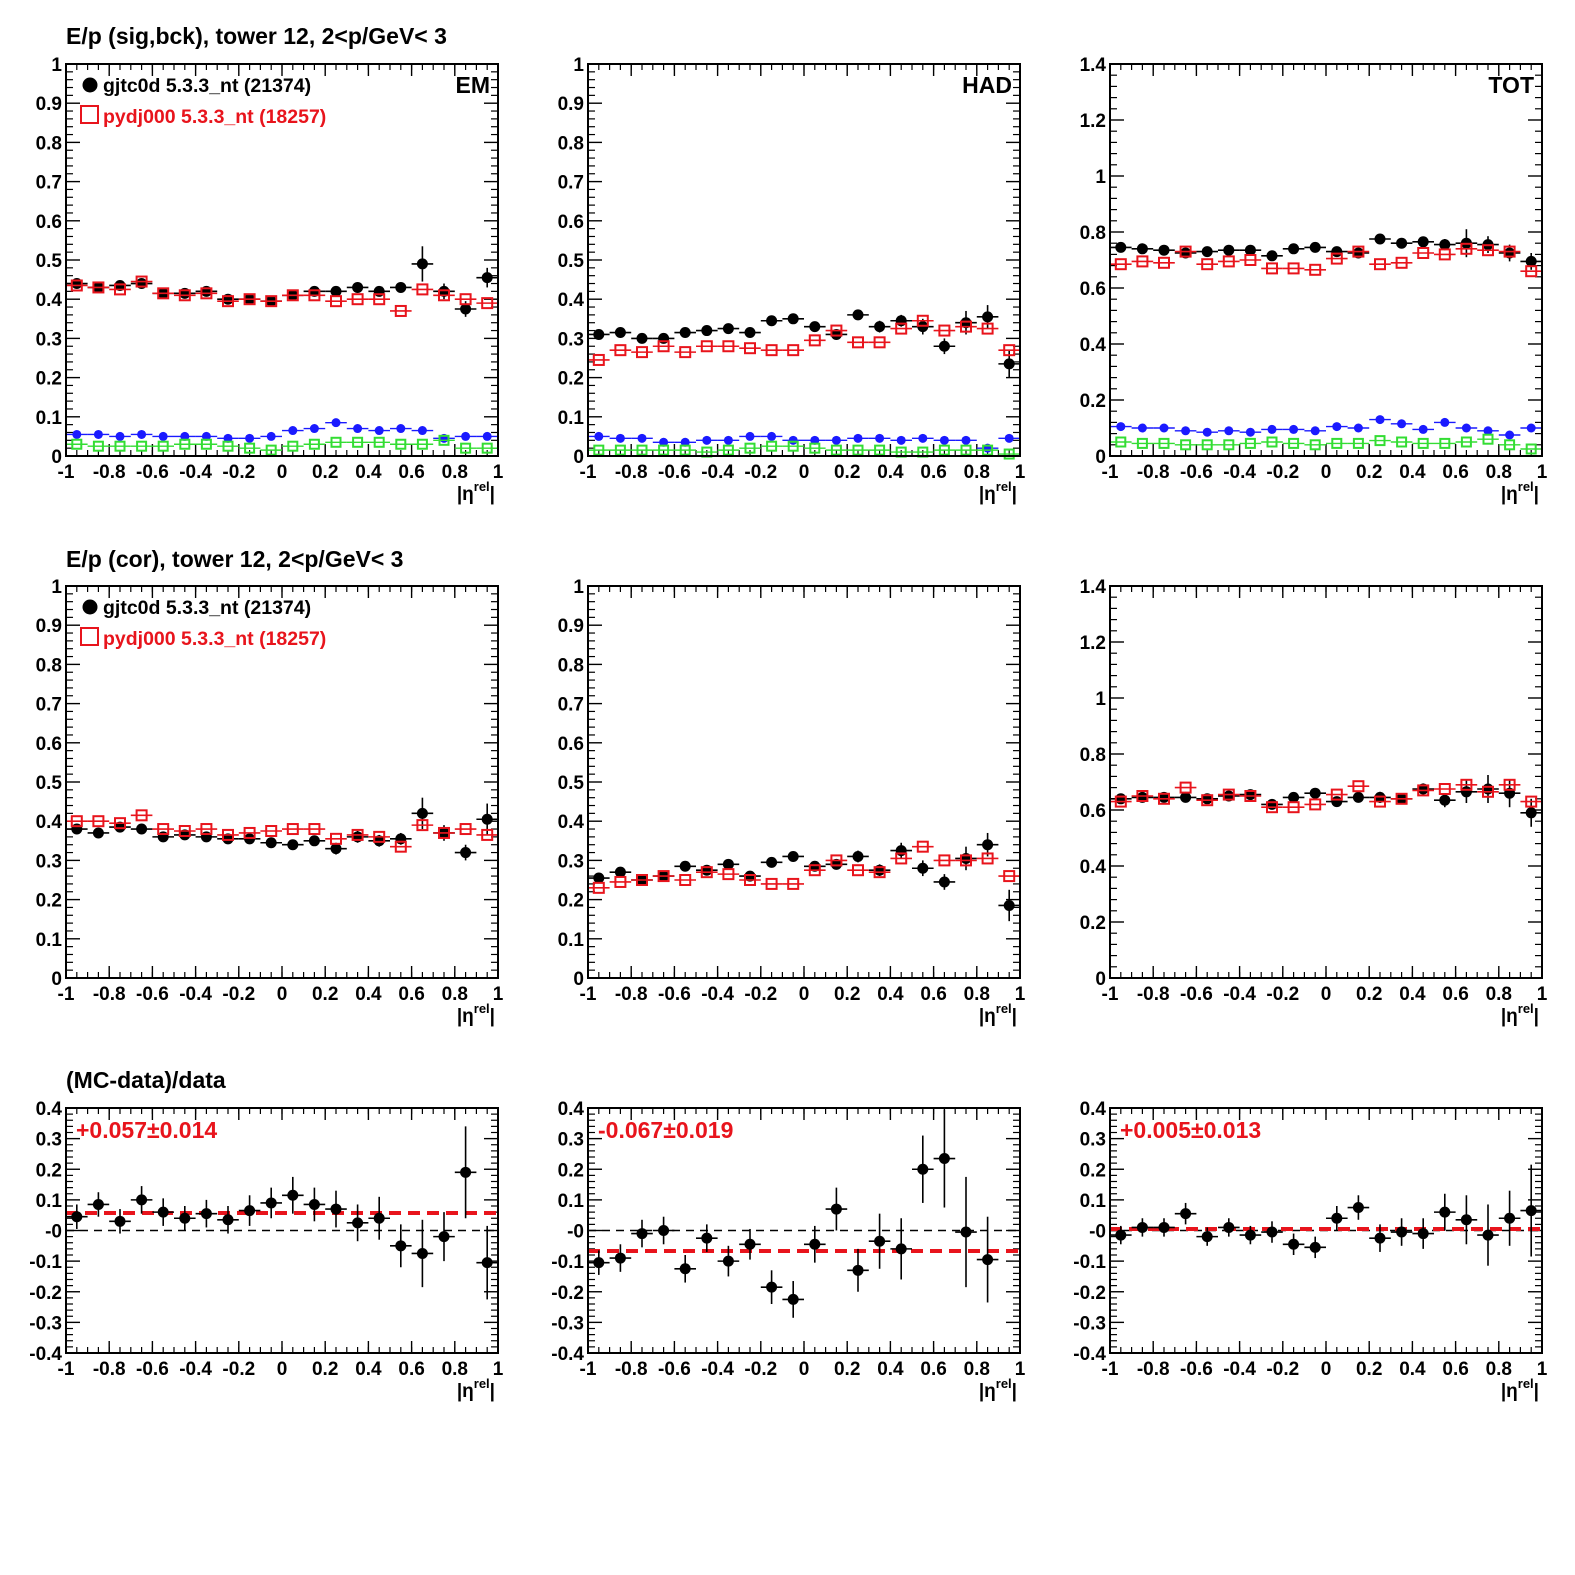  Describe the element at coordinates (571, 104) in the screenshot. I see `y-tick-label: 0.9` at that location.